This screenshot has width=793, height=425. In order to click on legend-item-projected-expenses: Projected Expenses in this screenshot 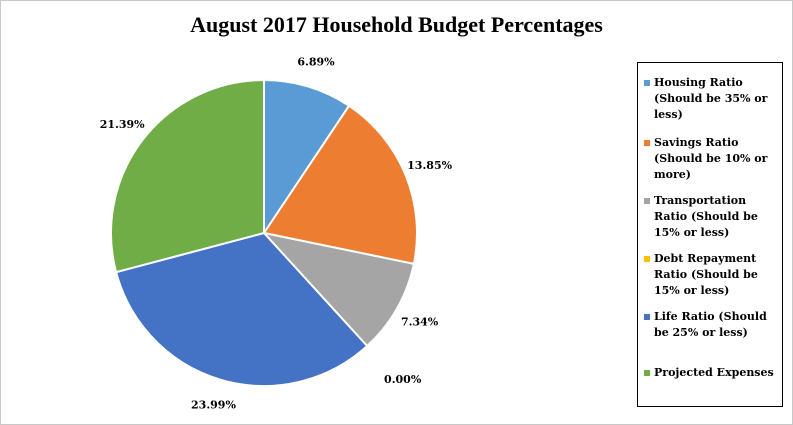, I will do `click(712, 373)`.